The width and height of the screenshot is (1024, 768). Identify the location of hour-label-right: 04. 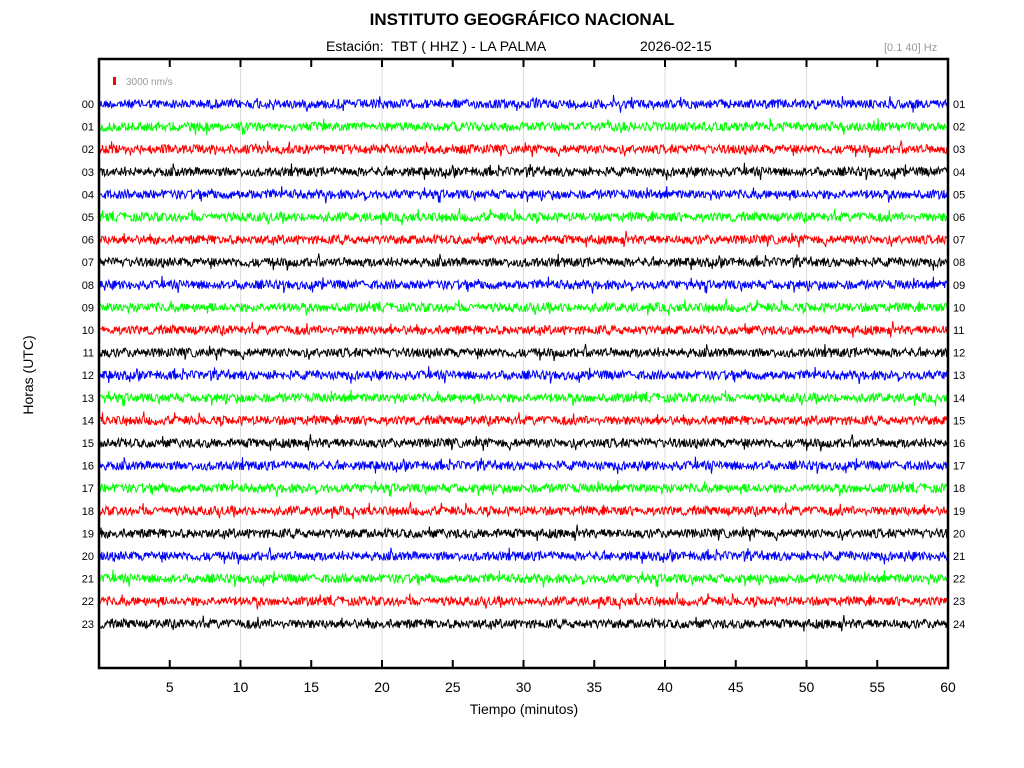
(959, 173).